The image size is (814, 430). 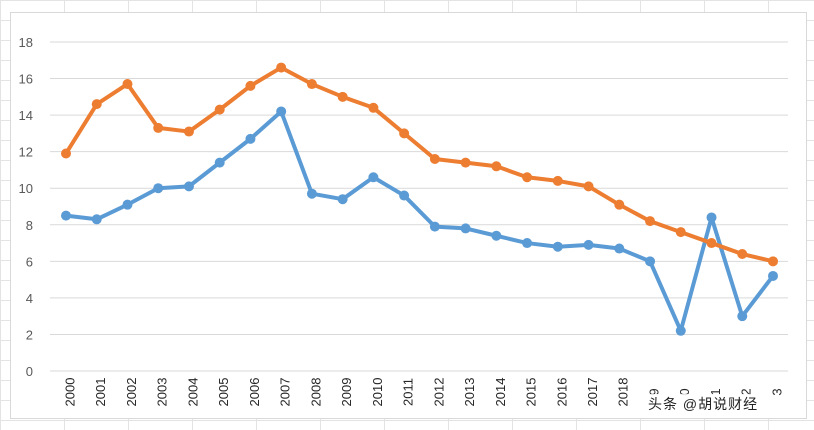 What do you see at coordinates (373, 107) in the screenshot?
I see `series-2-point-2010` at bounding box center [373, 107].